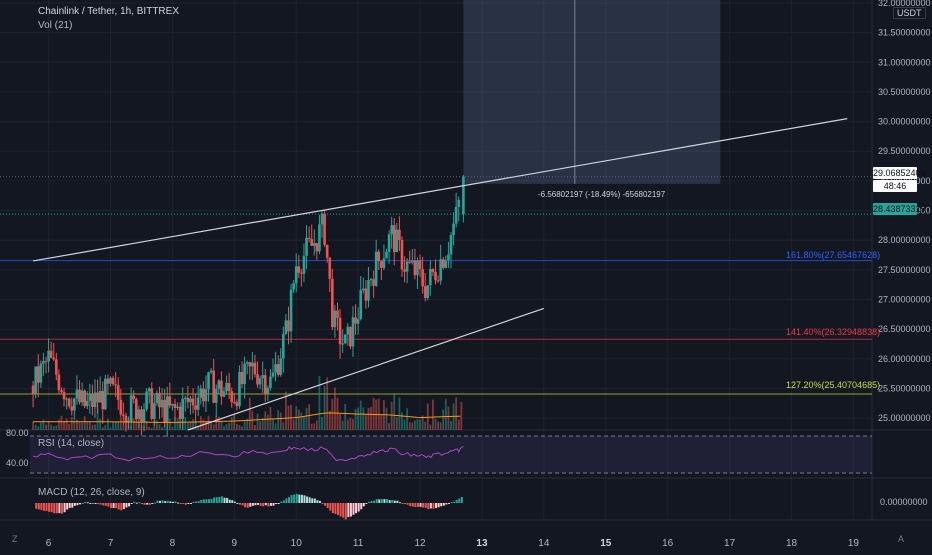 The image size is (932, 555). Describe the element at coordinates (668, 543) in the screenshot. I see `x-tick-label: 16` at that location.